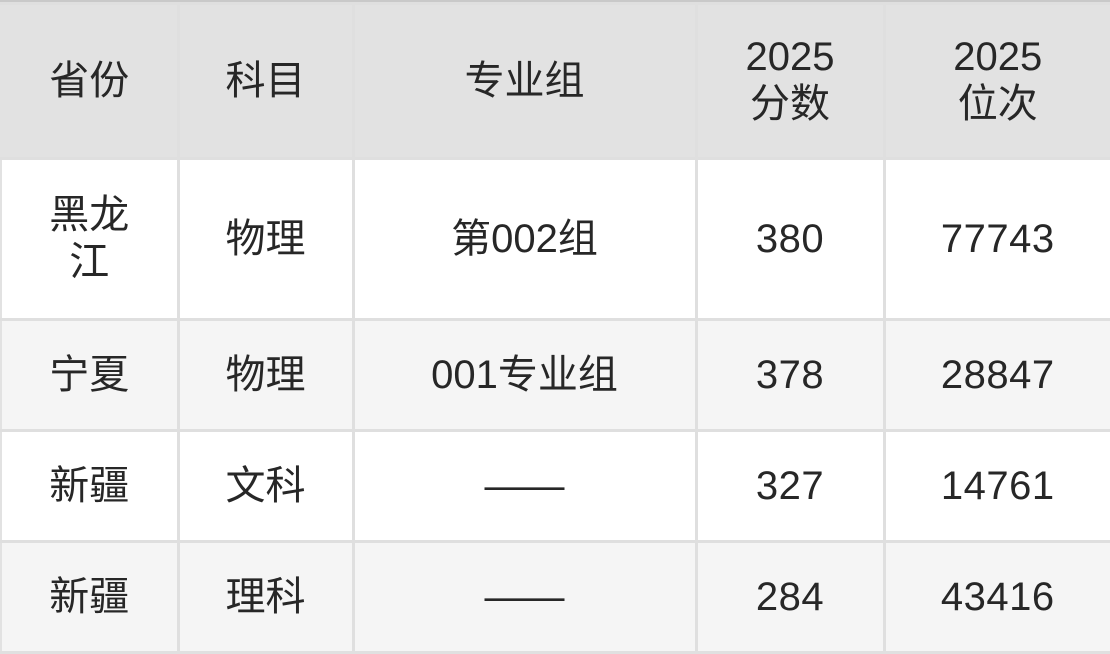 The width and height of the screenshot is (1110, 654). I want to click on cell-rank: 43416, so click(996, 595).